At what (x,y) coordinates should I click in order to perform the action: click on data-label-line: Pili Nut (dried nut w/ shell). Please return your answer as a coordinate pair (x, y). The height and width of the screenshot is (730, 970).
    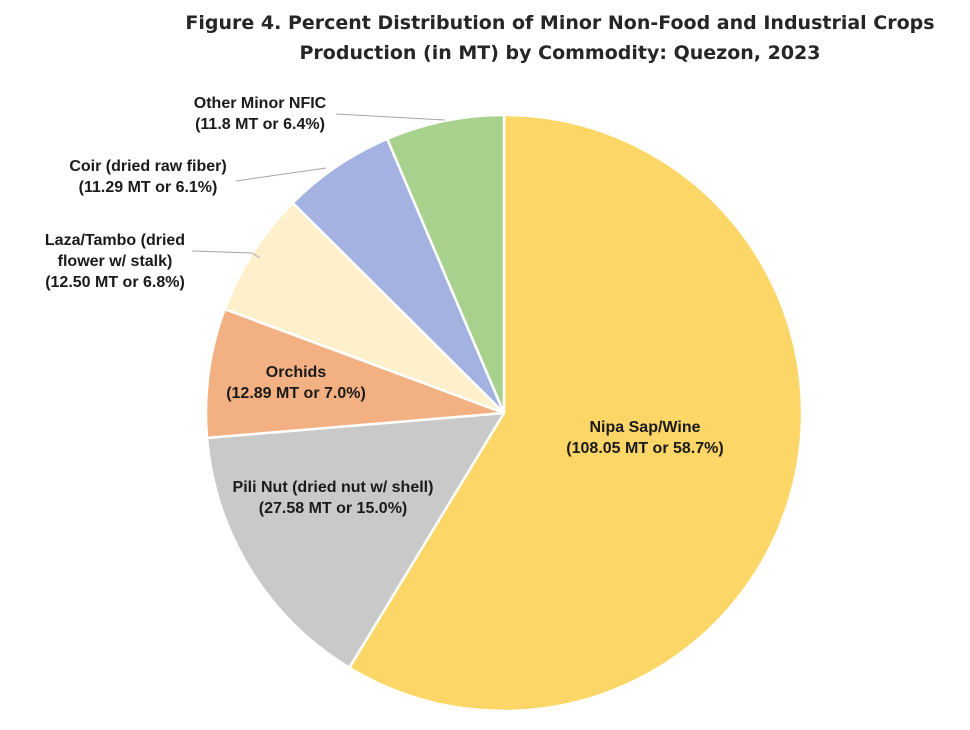
    Looking at the image, I should click on (333, 487).